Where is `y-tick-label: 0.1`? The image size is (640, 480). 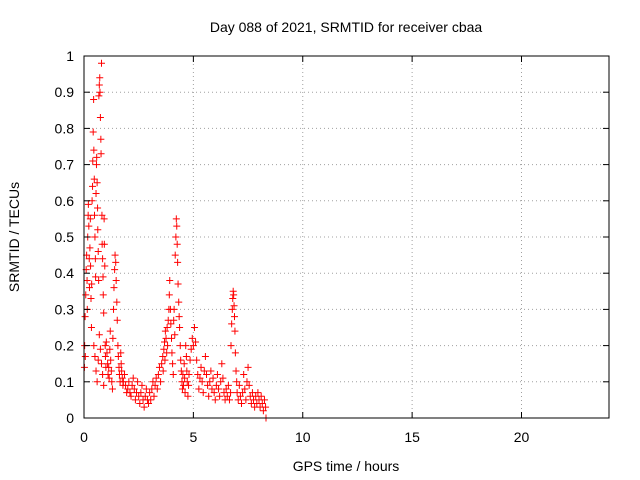 y-tick-label: 0.1 is located at coordinates (65, 382).